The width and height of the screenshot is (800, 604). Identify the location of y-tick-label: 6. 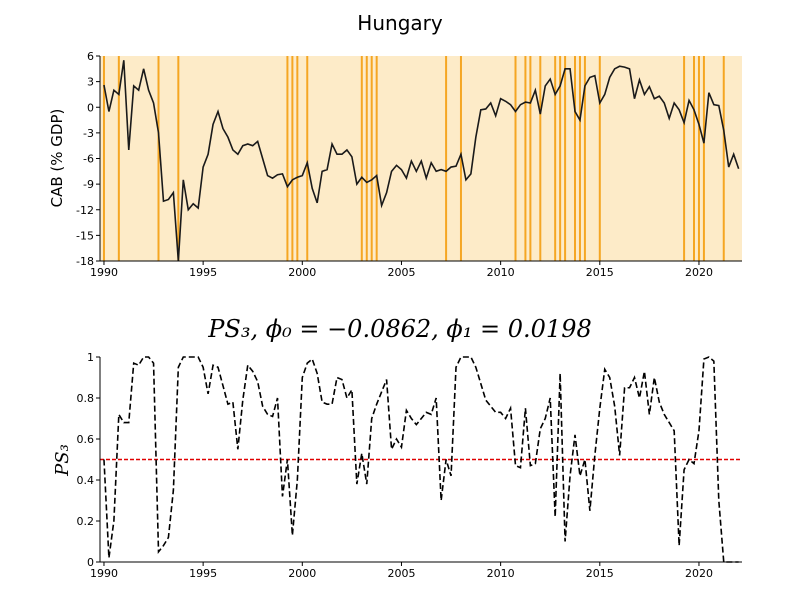
(90, 56).